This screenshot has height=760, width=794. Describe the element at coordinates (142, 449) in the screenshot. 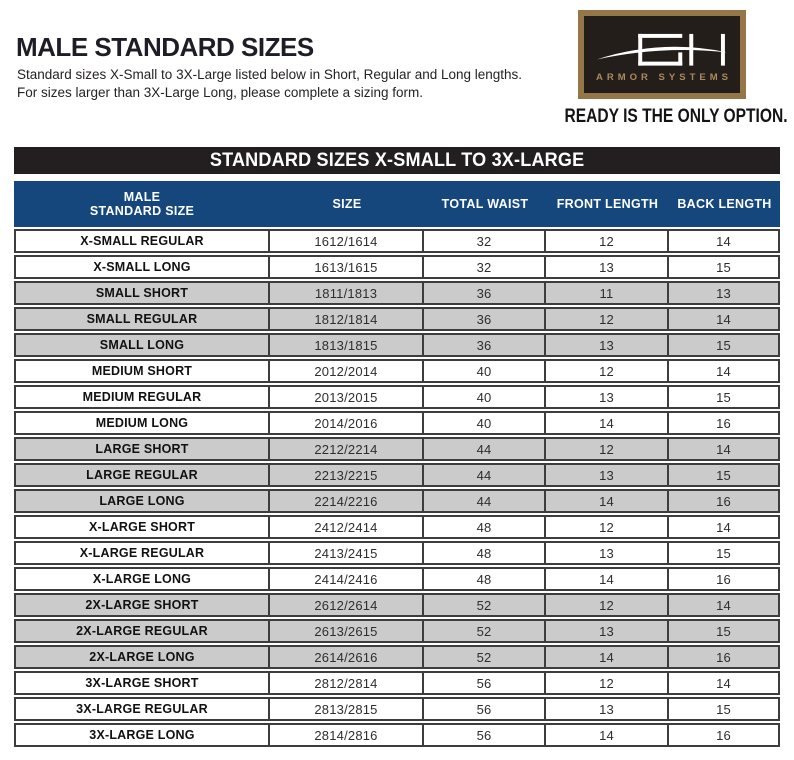

I see `cell-standard-size: LARGE SHORT` at that location.